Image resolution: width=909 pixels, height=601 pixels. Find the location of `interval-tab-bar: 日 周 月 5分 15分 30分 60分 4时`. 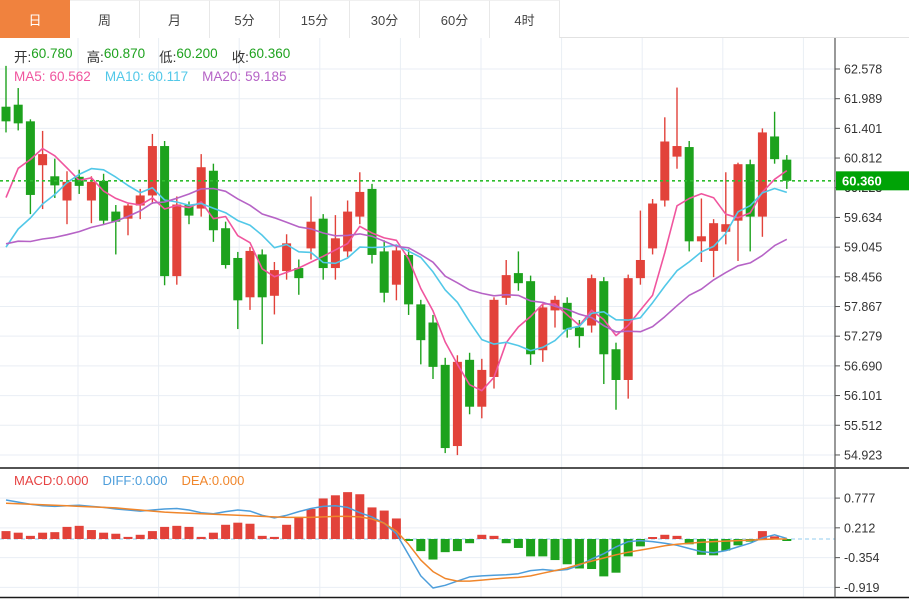

interval-tab-bar: 日 周 月 5分 15分 30分 60分 4时 is located at coordinates (454, 19).